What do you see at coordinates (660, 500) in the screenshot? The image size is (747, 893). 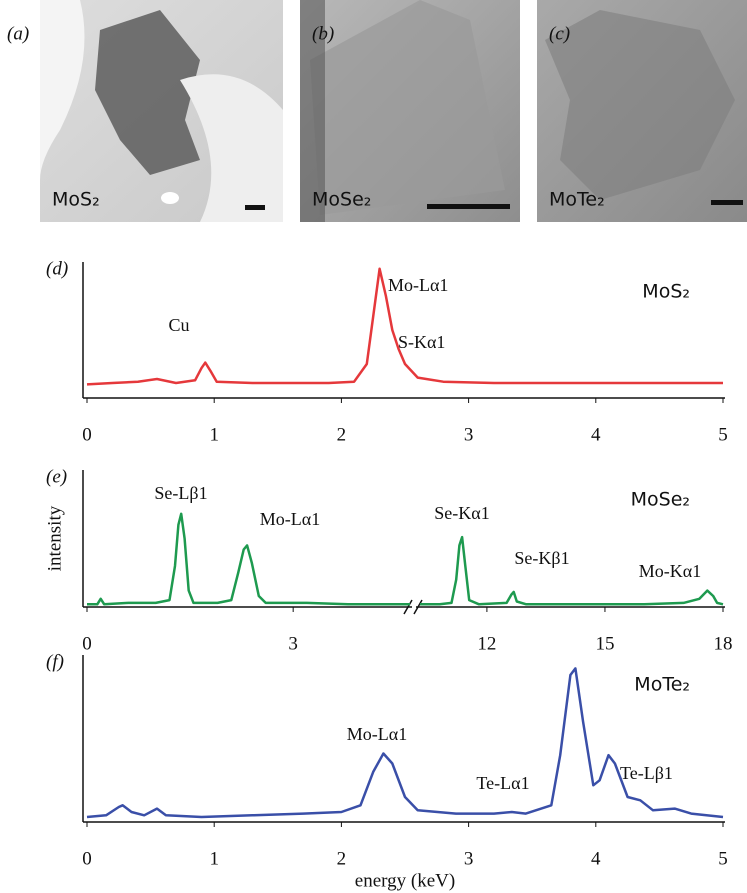 I see `legend-entry: MoSe₂` at bounding box center [660, 500].